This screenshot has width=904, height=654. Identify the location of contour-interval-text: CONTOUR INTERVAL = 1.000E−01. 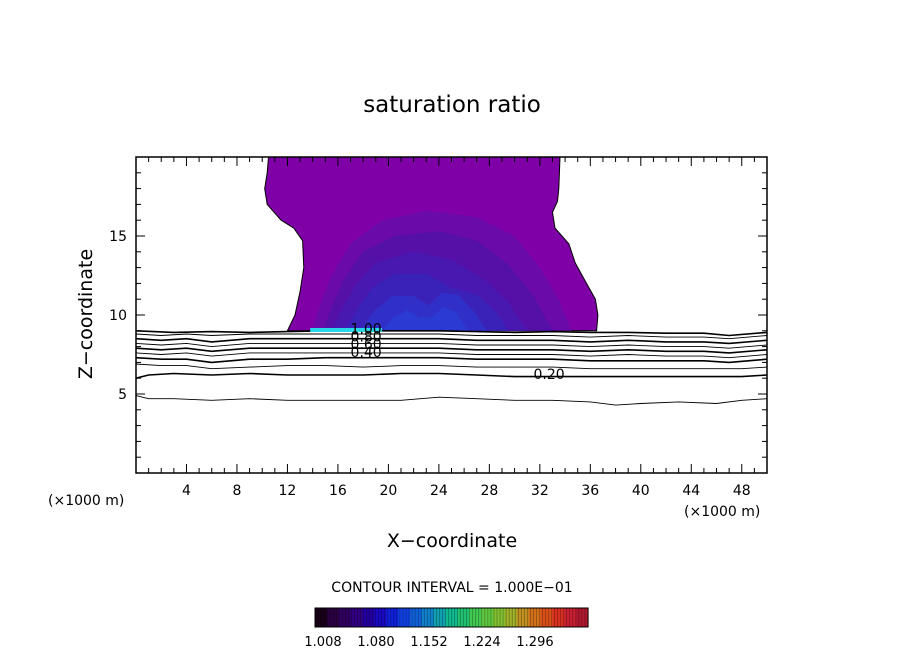
(451, 588).